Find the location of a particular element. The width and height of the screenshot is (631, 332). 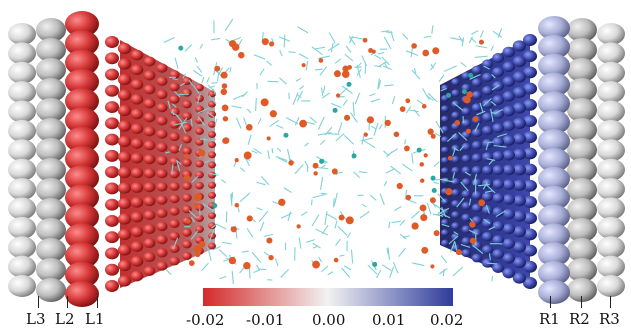

layer-tick-r1 is located at coordinates (550, 302).